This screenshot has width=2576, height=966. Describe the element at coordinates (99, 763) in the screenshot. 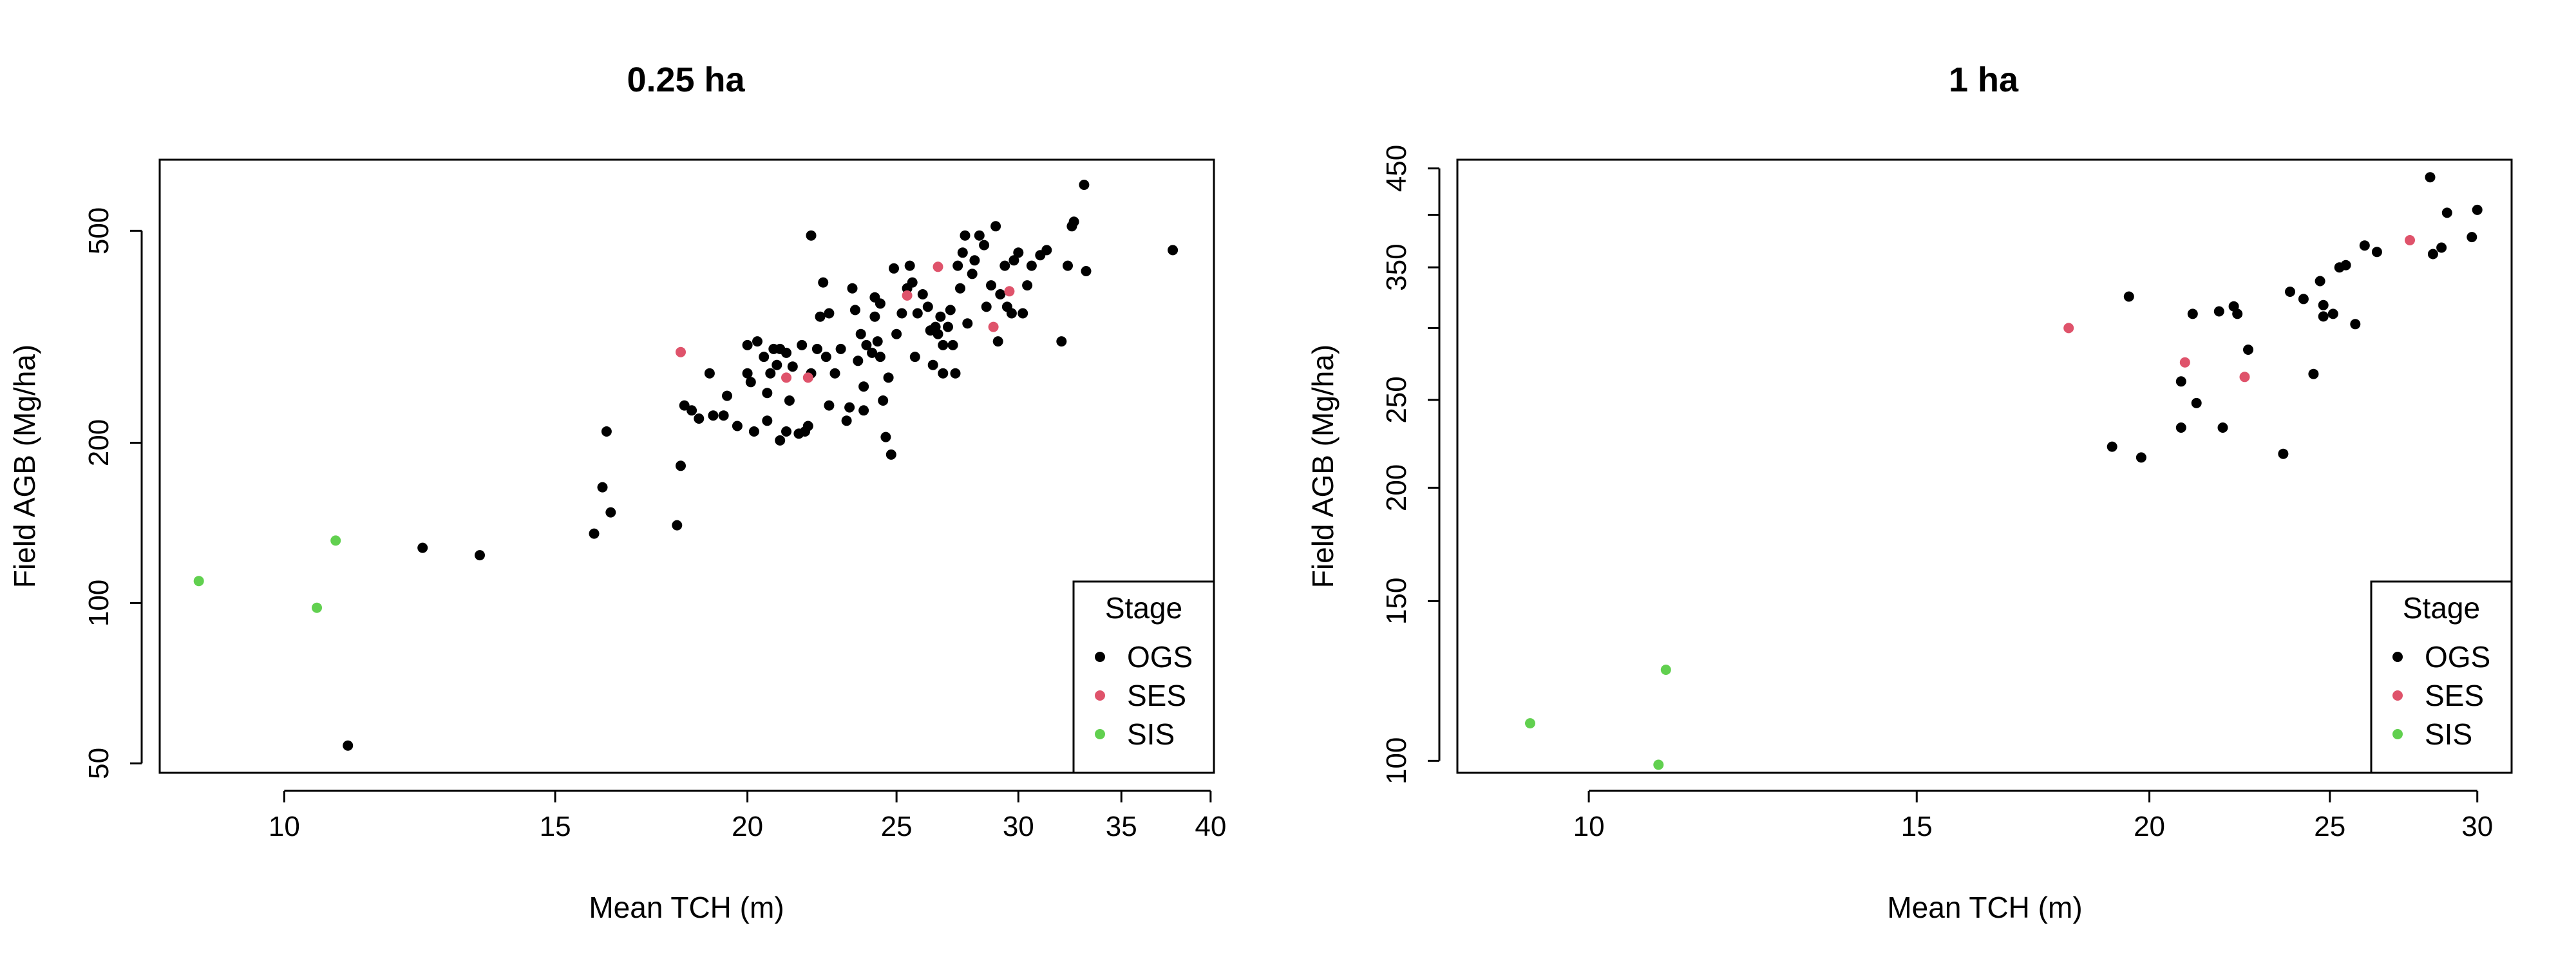

I see `y-tick-label: 50` at that location.